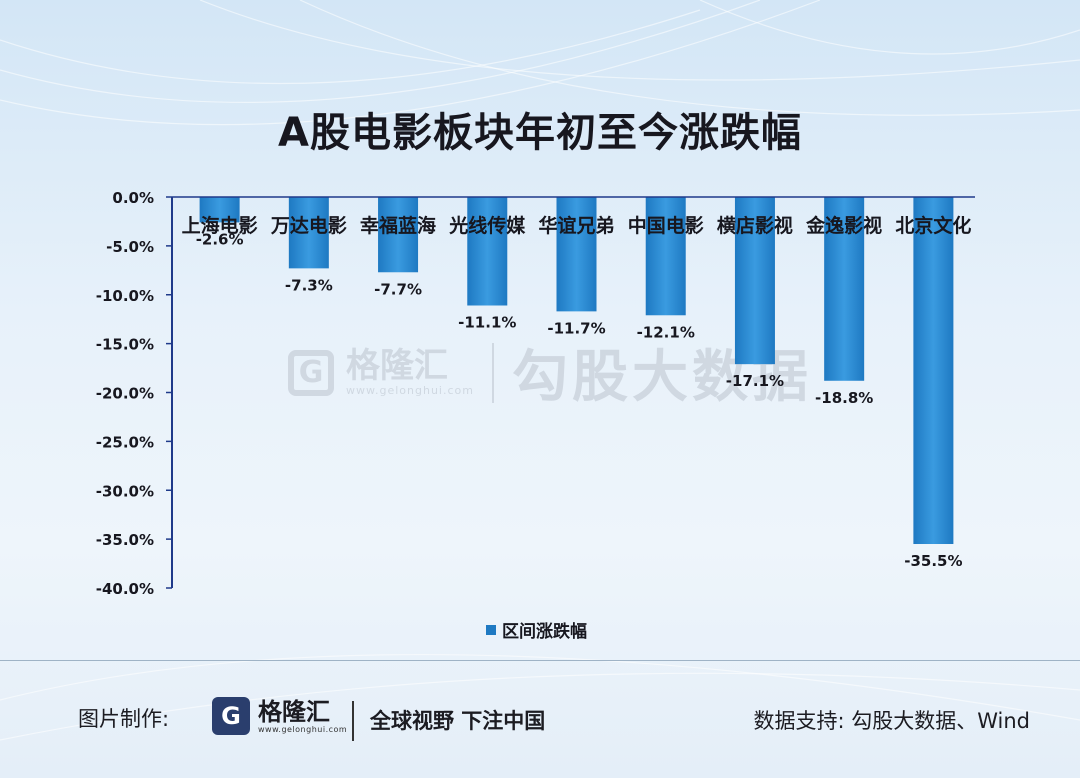  Describe the element at coordinates (125, 442) in the screenshot. I see `y-tick-label: -25.0%` at that location.